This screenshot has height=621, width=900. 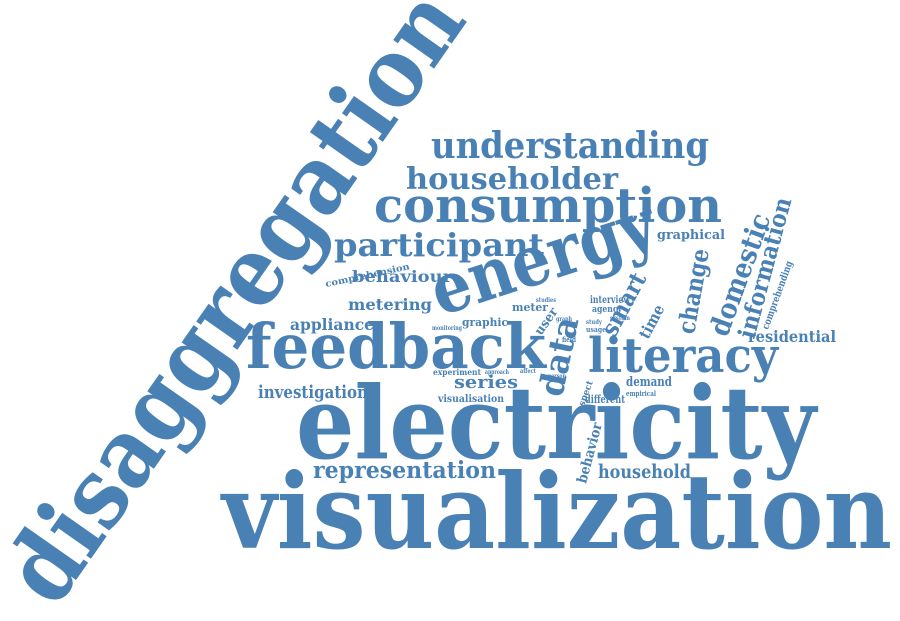 What do you see at coordinates (605, 399) in the screenshot?
I see `word-different: different` at bounding box center [605, 399].